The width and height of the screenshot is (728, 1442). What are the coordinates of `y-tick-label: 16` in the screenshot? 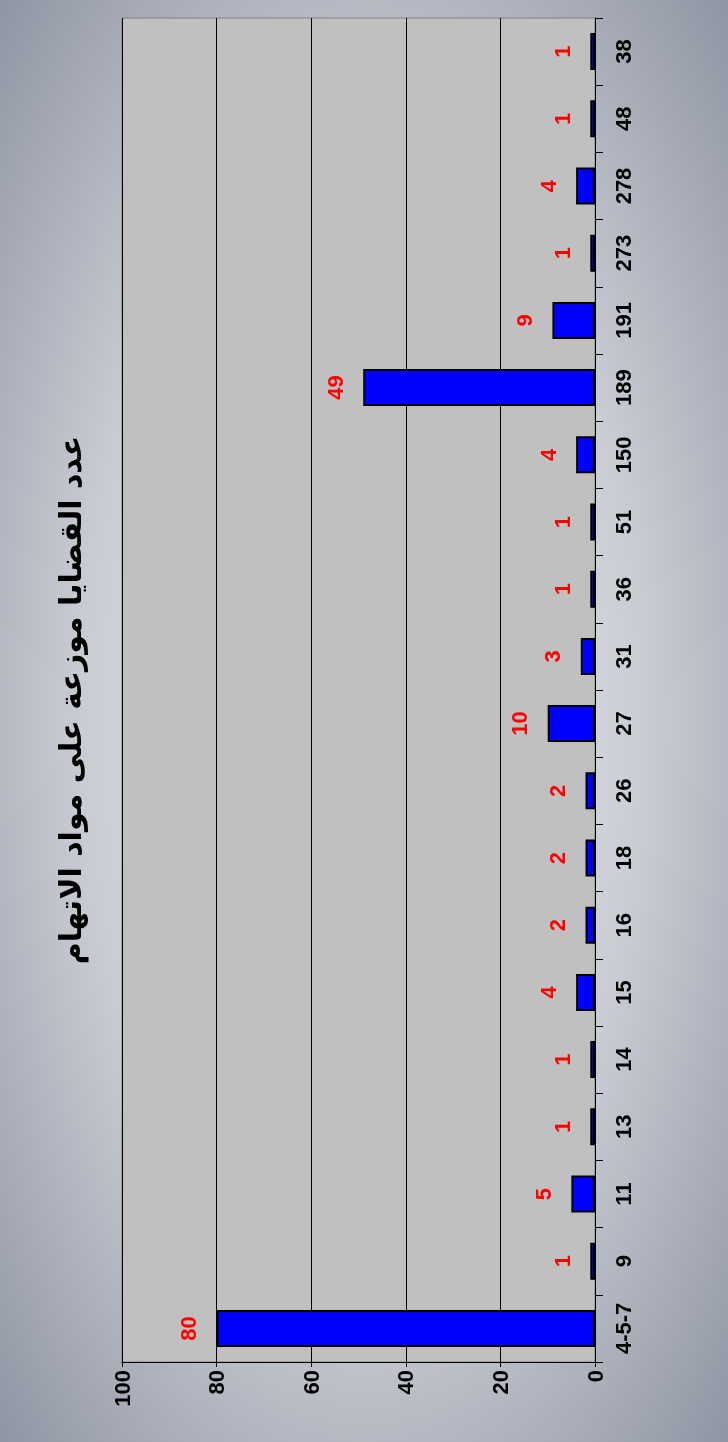 It's located at (623, 925).